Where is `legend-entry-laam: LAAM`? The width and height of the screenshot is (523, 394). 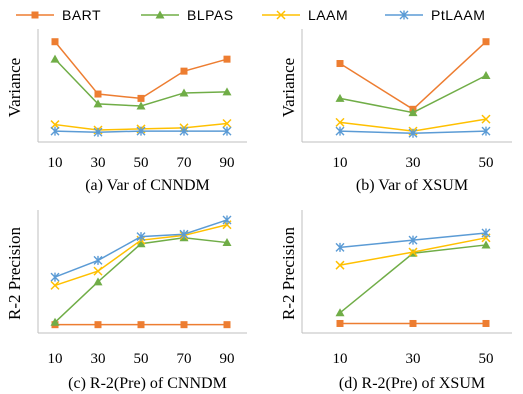 legend-entry-laam: LAAM is located at coordinates (305, 15).